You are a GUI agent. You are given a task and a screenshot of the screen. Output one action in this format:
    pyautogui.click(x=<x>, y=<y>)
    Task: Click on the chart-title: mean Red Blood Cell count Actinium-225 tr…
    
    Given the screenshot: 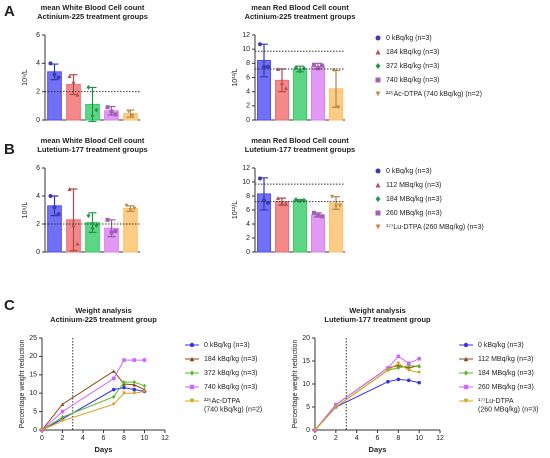 What is the action you would take?
    pyautogui.click(x=300, y=12)
    